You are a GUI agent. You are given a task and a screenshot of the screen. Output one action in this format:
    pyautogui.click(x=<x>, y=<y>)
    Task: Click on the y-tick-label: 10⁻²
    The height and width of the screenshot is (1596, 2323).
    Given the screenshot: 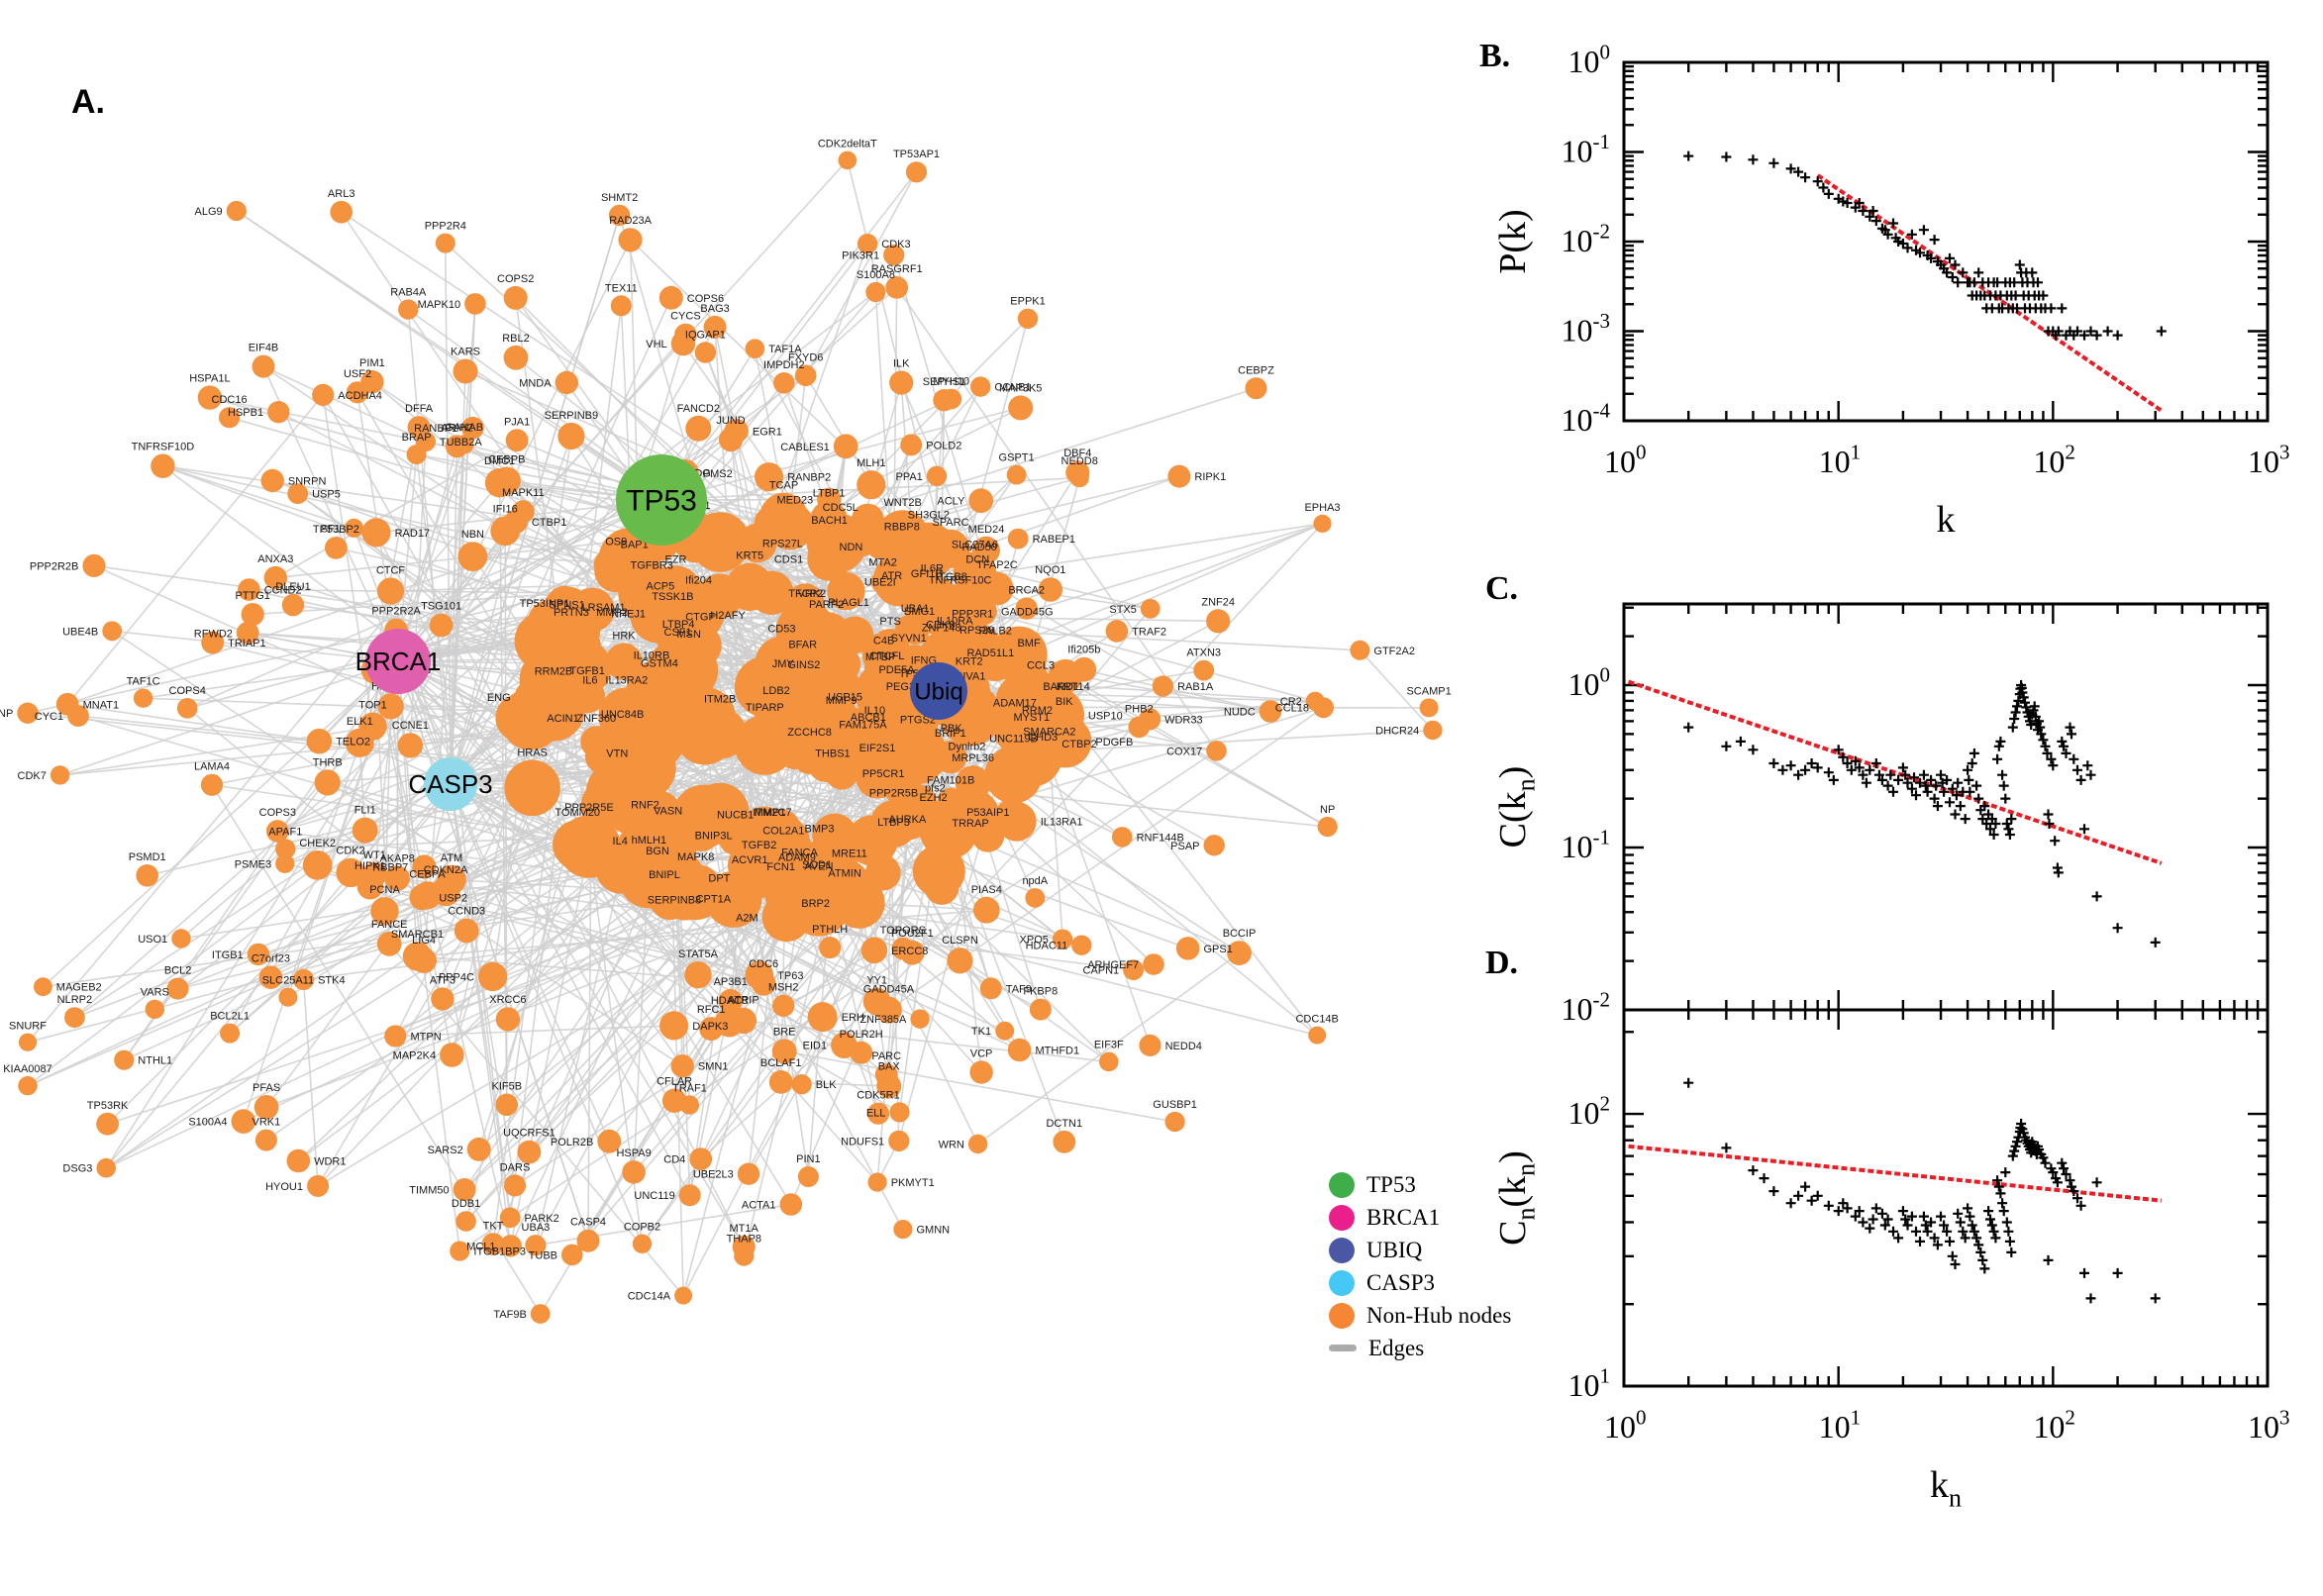 What is the action you would take?
    pyautogui.click(x=1586, y=1007)
    